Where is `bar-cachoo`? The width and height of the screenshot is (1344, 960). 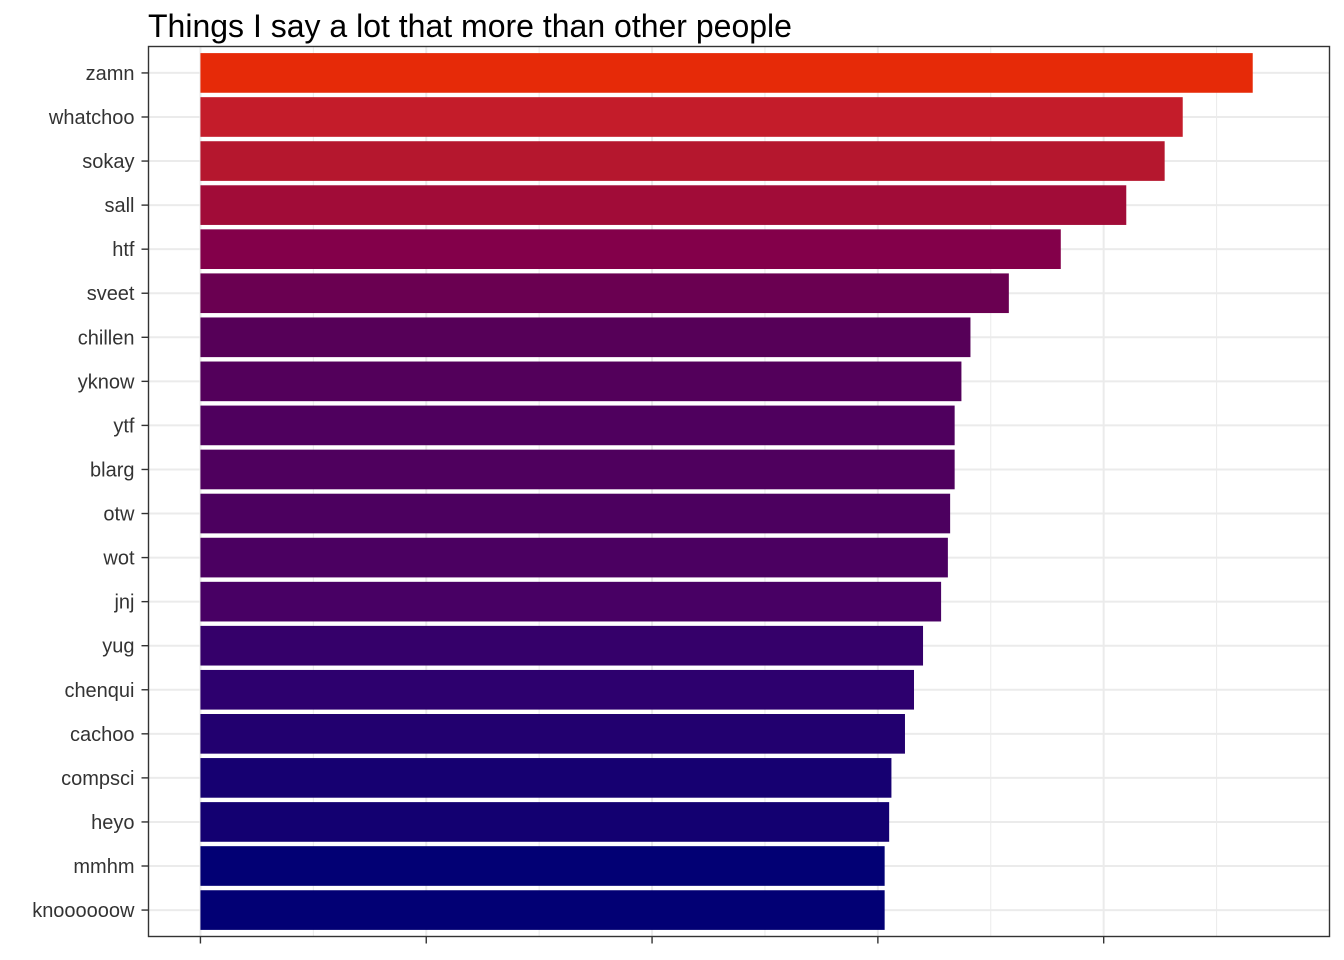
bar-cachoo is located at coordinates (552, 734).